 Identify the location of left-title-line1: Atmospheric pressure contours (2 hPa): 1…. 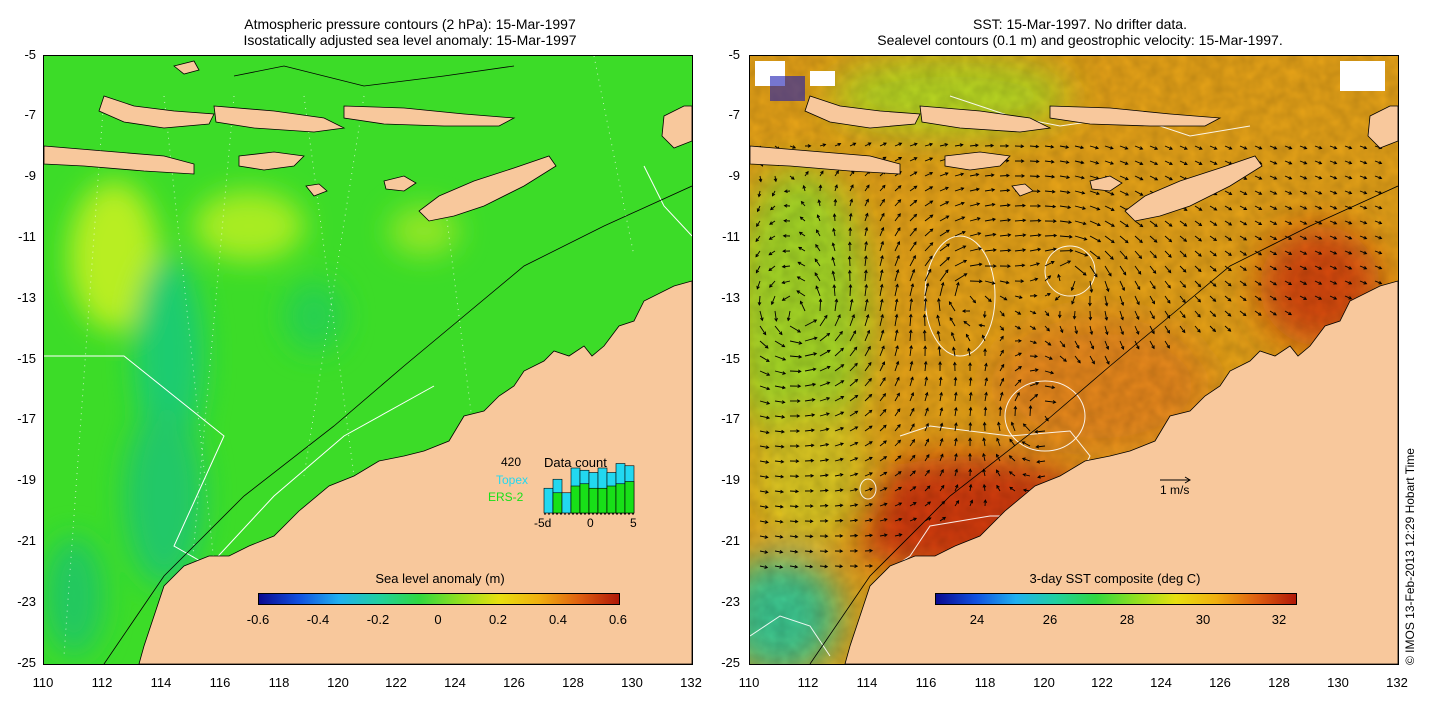
(410, 24).